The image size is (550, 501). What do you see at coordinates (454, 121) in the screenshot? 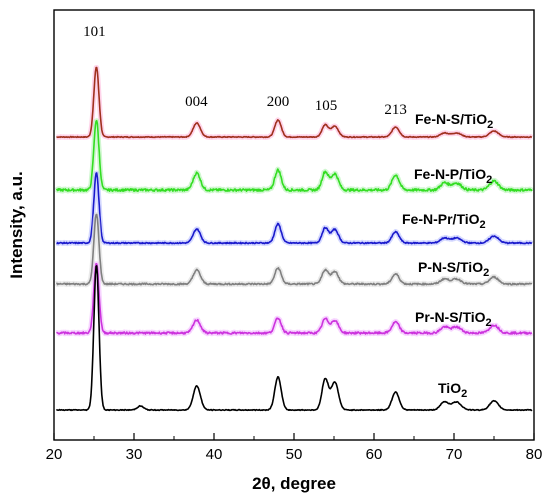
I see `series-label-0: Fe-N-S/TiO2` at bounding box center [454, 121].